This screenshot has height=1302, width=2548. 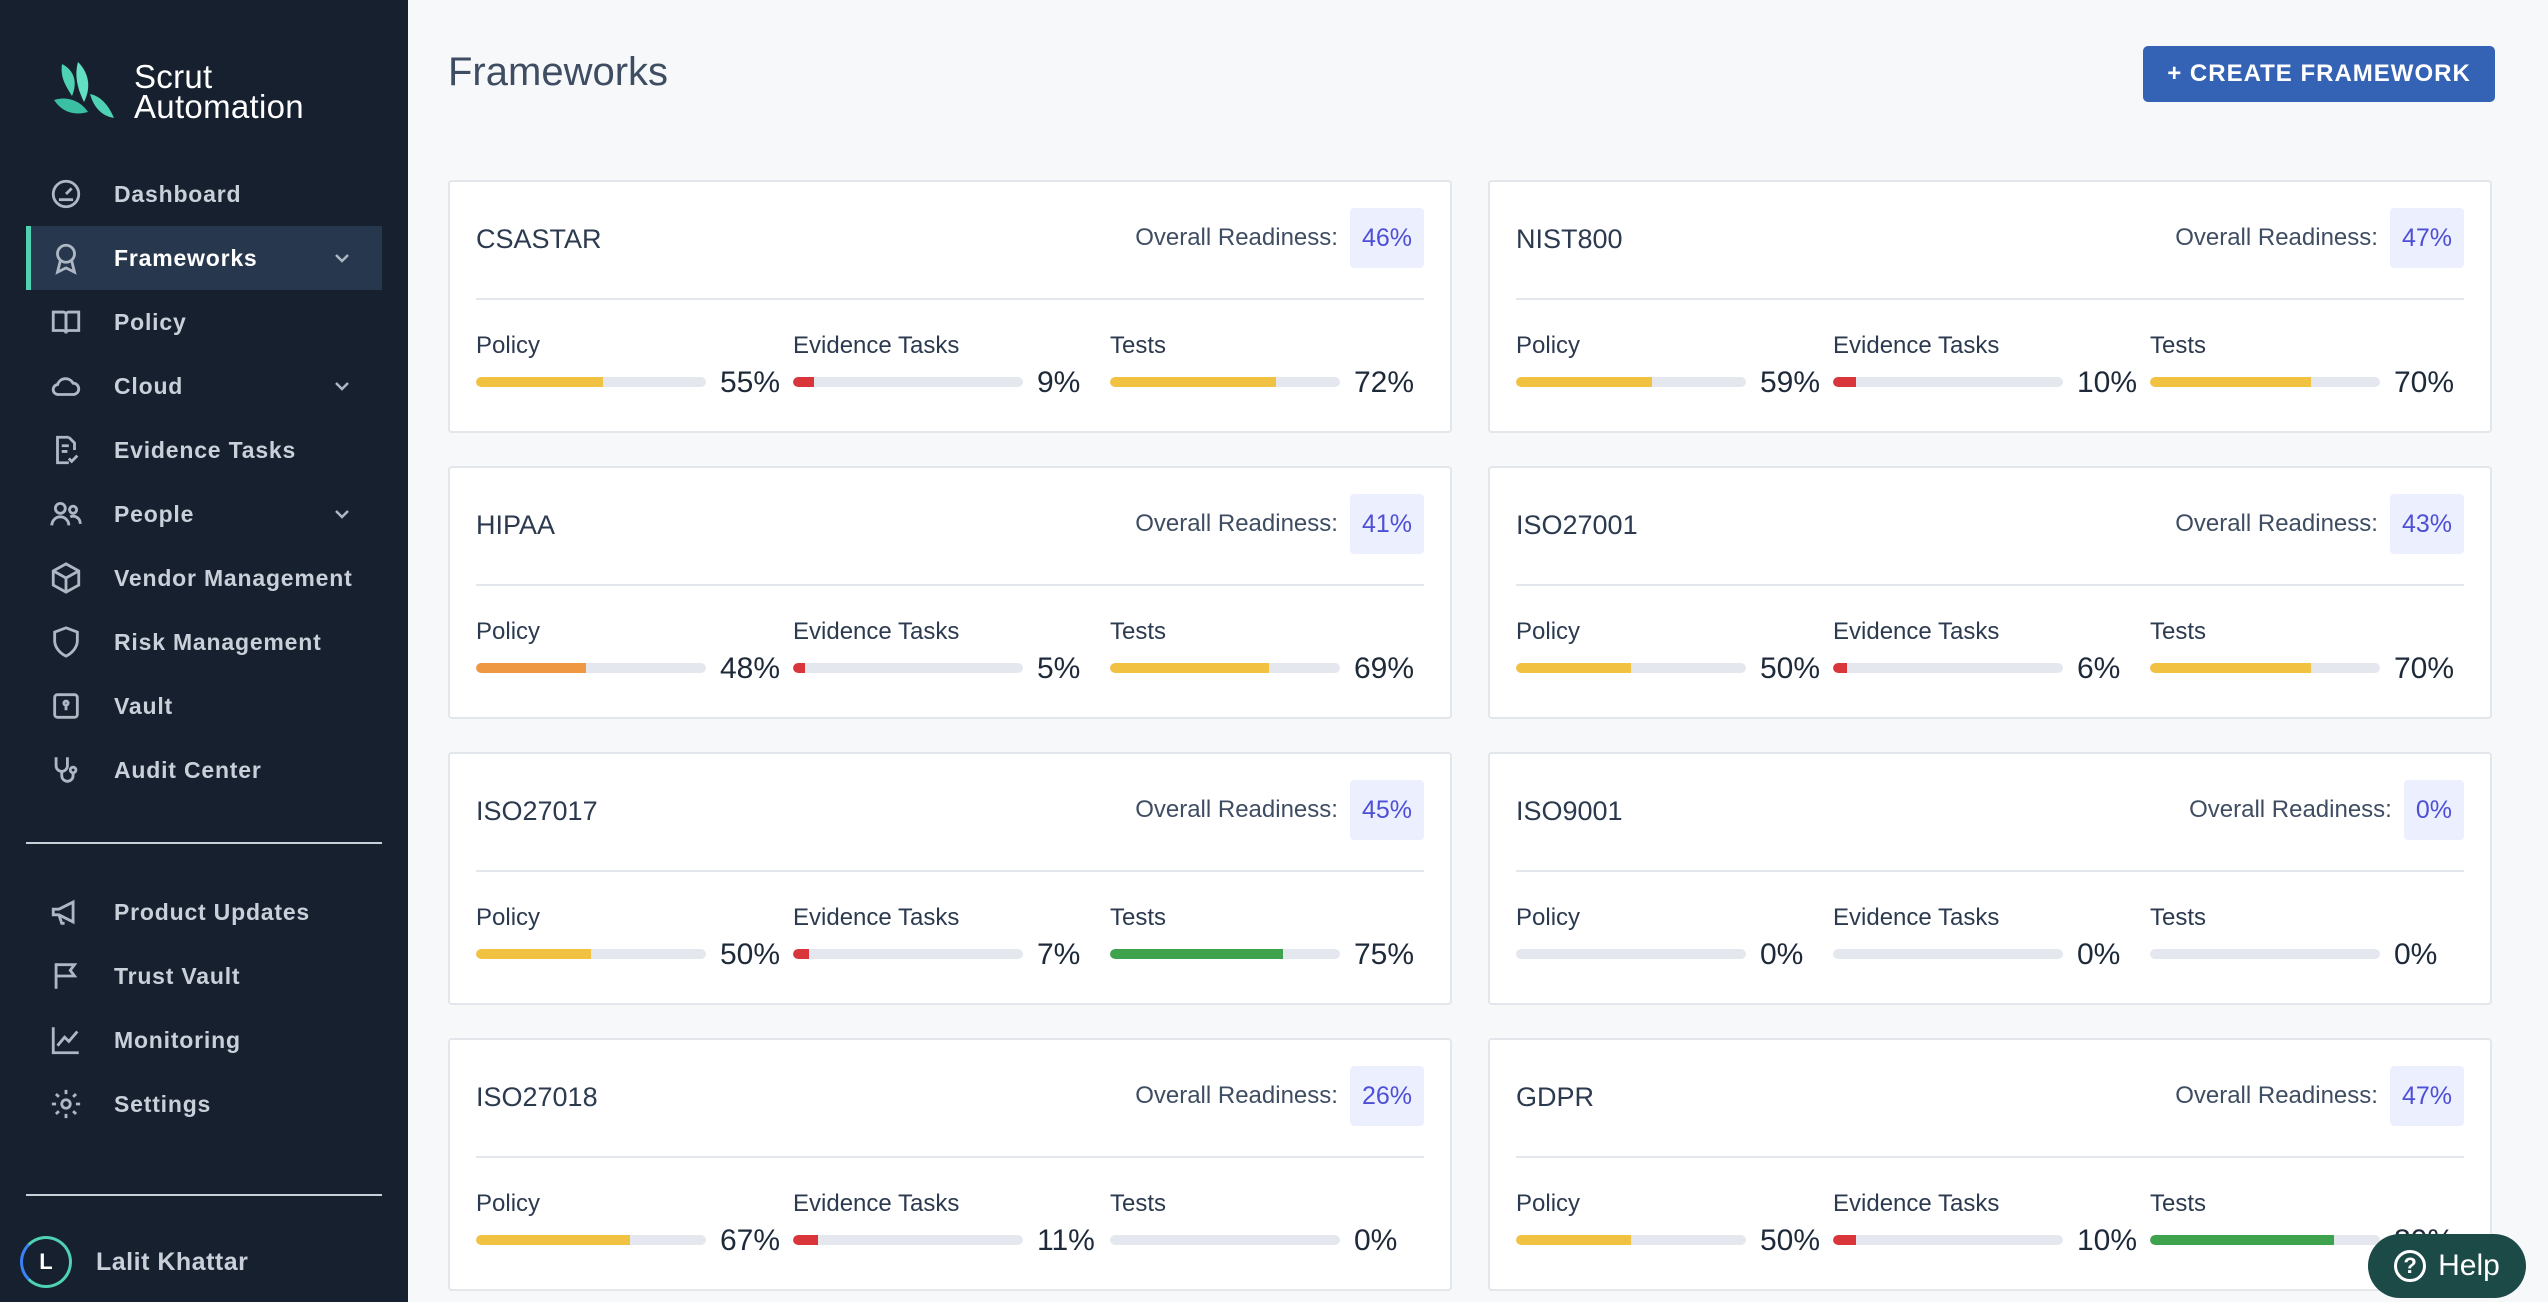 What do you see at coordinates (233, 577) in the screenshot?
I see `sidebar-item-label: Vendor Management` at bounding box center [233, 577].